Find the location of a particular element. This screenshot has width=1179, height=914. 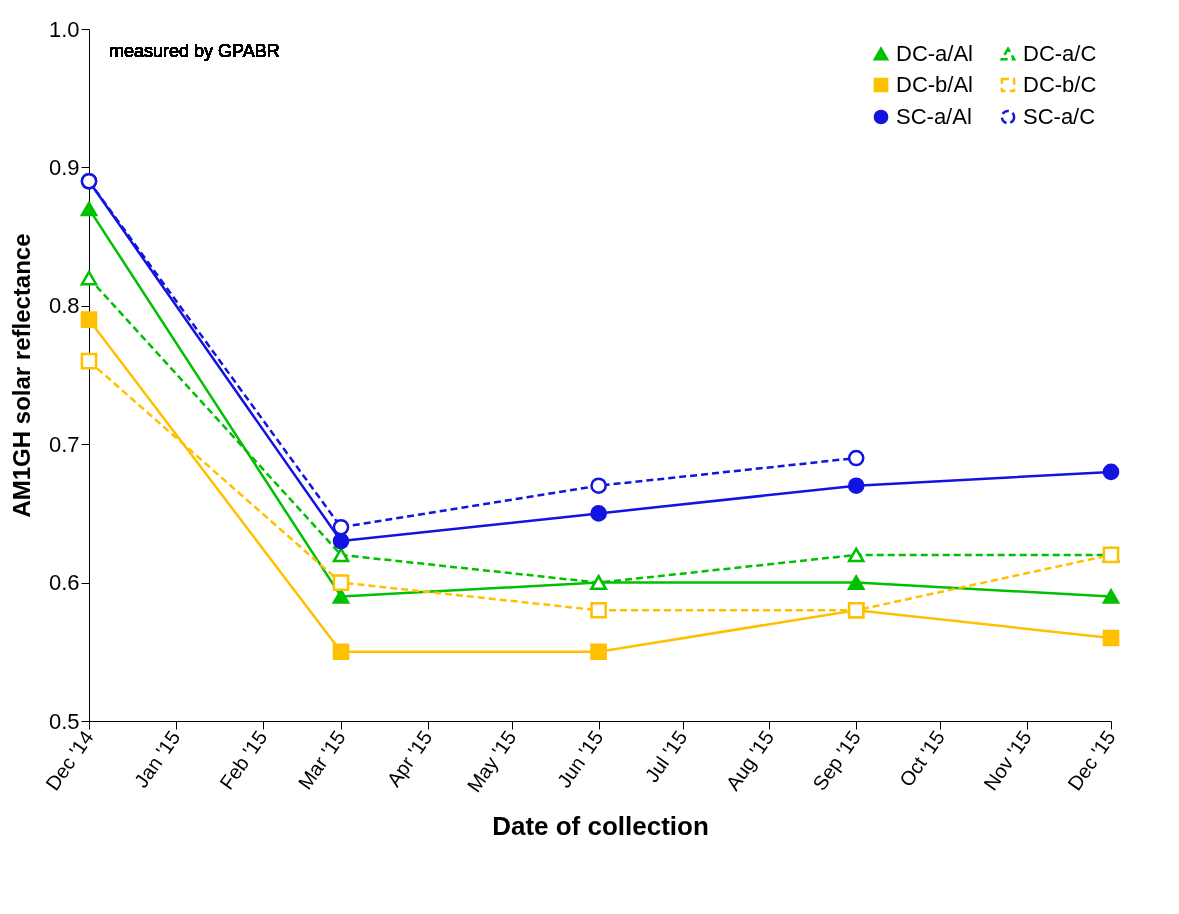

y-tick-label: 0.7 is located at coordinates (64, 444).